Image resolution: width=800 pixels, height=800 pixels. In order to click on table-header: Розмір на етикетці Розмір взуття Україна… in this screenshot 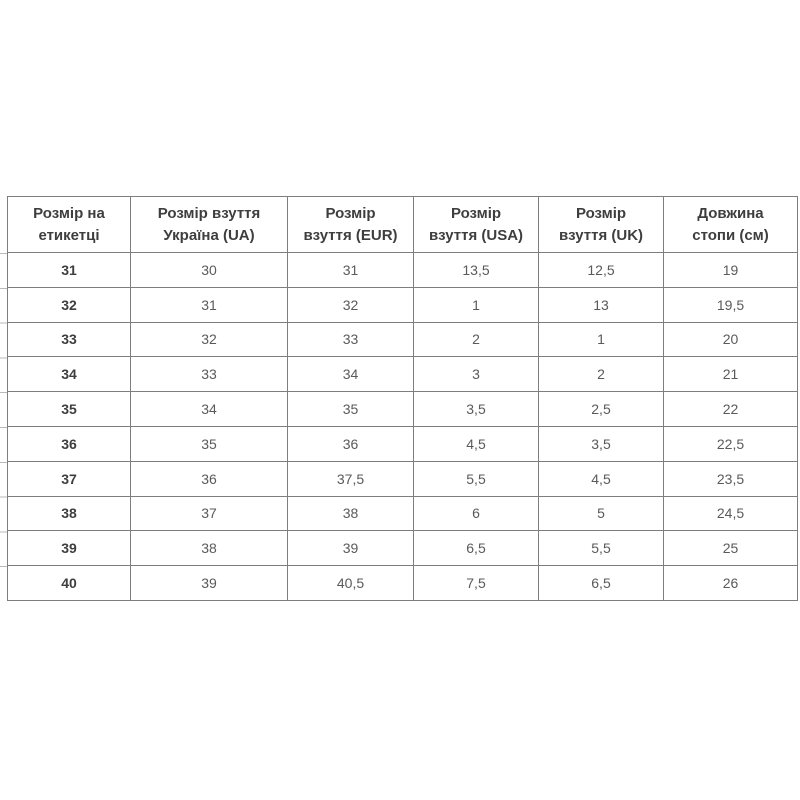, I will do `click(402, 224)`.